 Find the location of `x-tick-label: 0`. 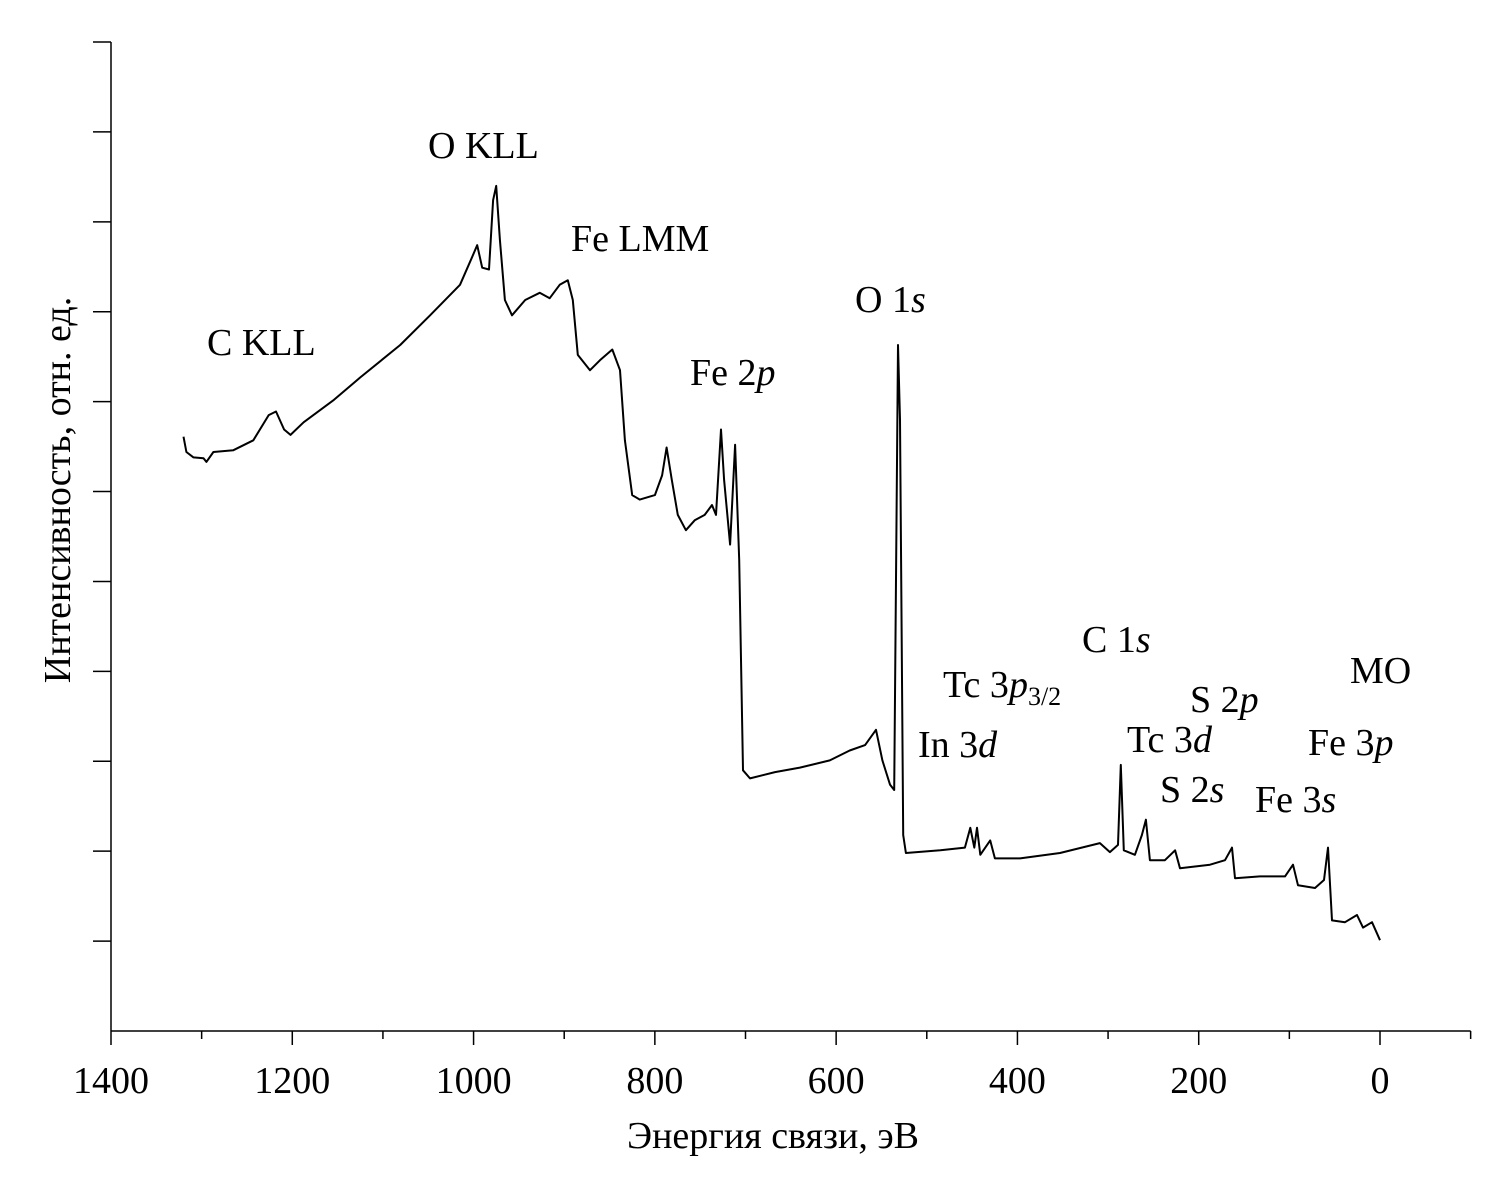

x-tick-label: 0 is located at coordinates (1380, 1081).